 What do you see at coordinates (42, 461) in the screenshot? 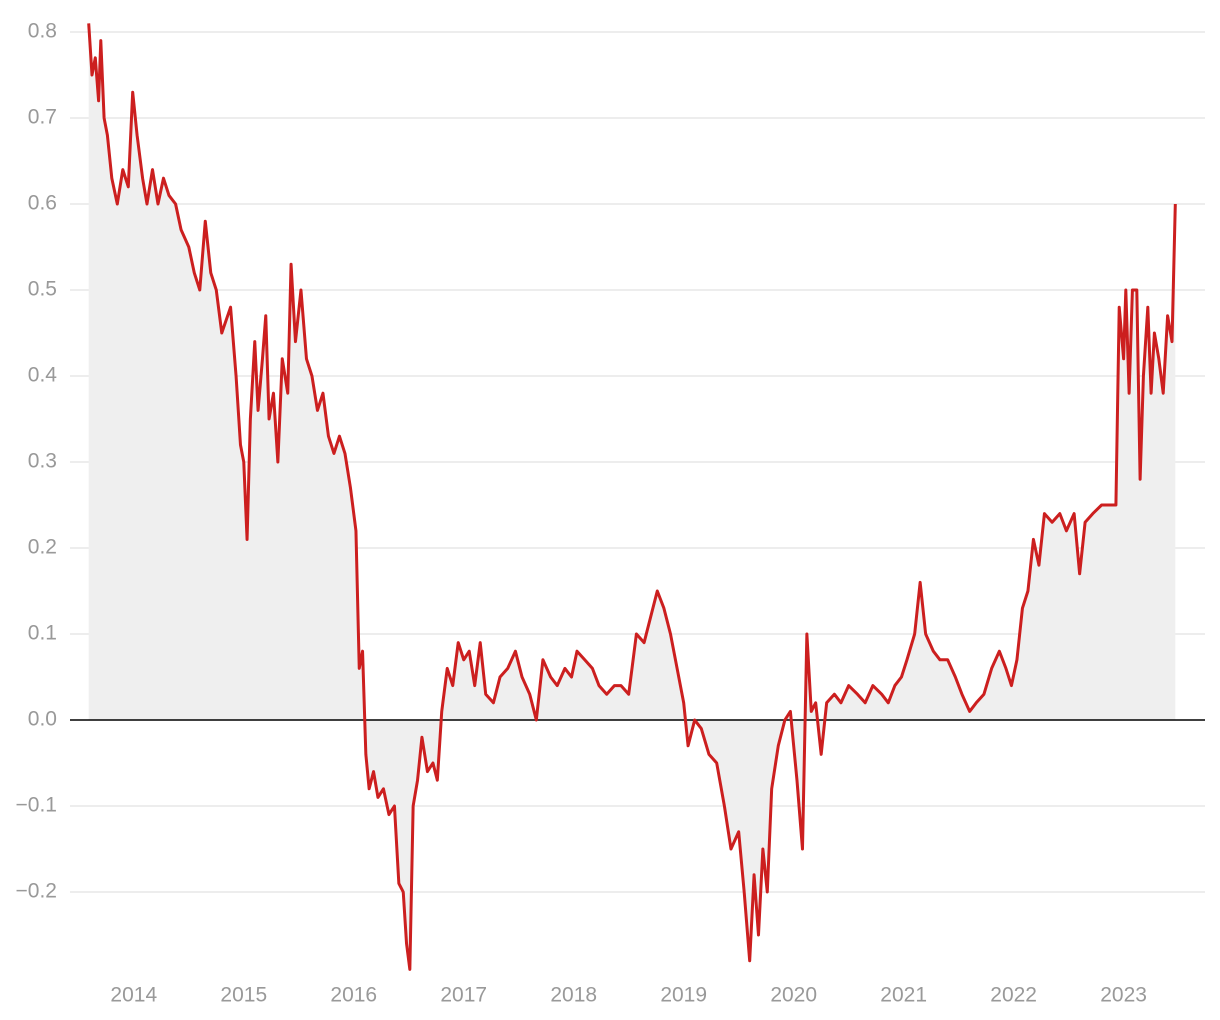
I see `y-tick-label: 0.3` at bounding box center [42, 461].